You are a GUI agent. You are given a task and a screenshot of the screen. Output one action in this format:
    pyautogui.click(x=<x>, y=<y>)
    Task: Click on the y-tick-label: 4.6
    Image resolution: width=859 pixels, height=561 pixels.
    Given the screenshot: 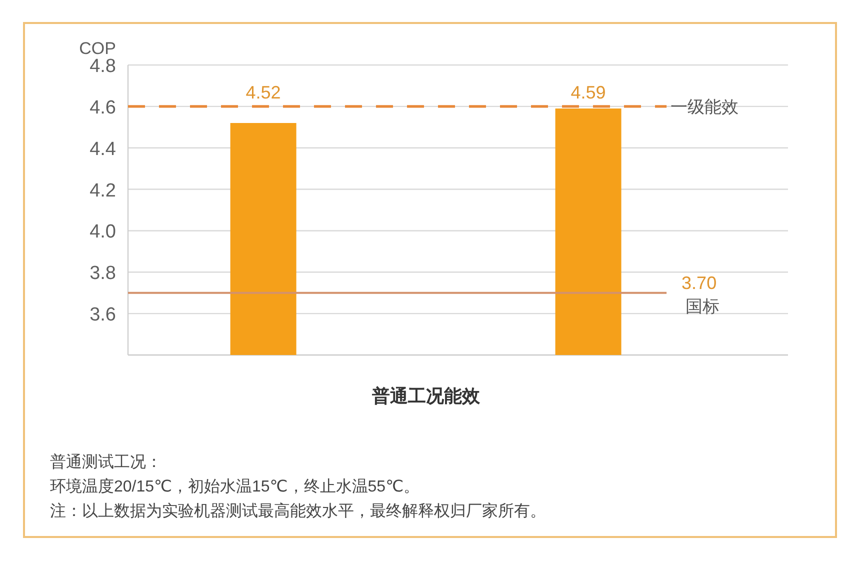 What is the action you would take?
    pyautogui.click(x=103, y=107)
    